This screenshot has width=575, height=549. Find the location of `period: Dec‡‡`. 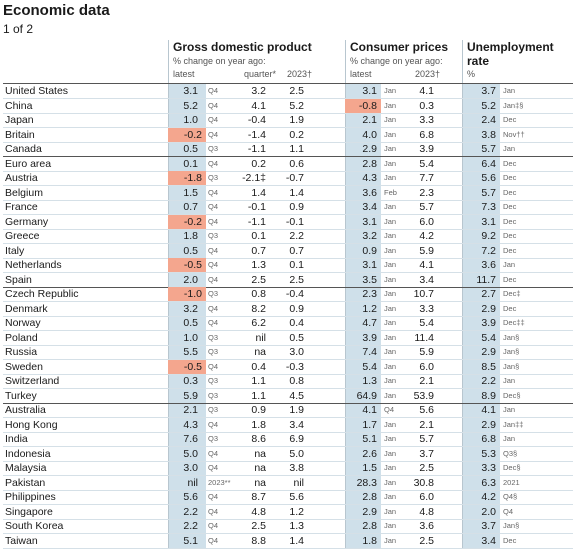

period: Dec‡‡ is located at coordinates (514, 322).